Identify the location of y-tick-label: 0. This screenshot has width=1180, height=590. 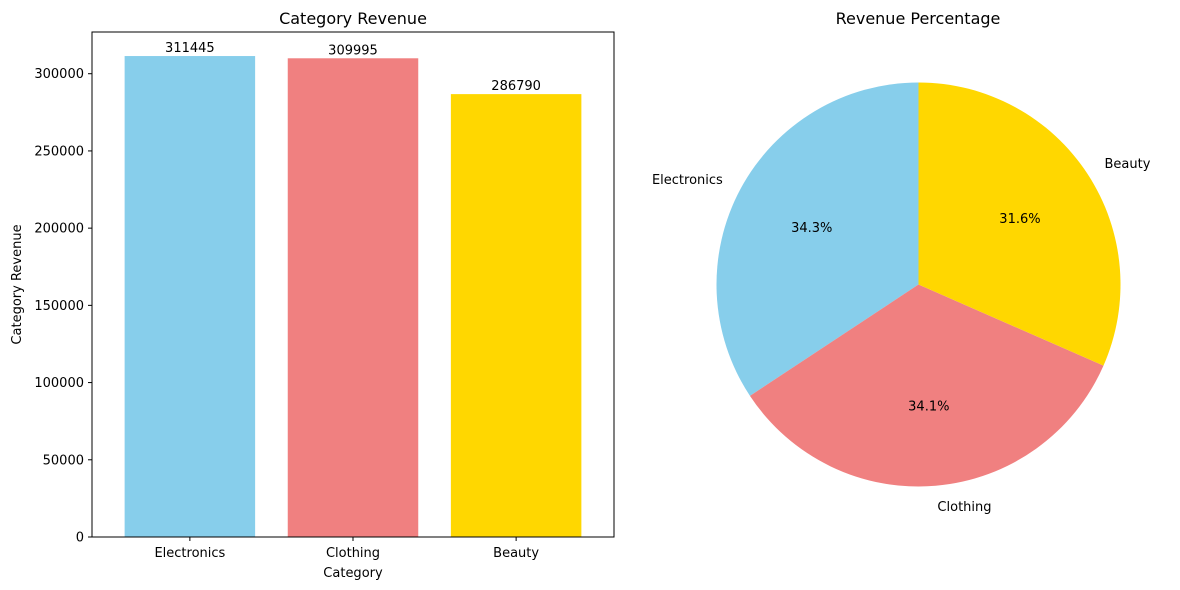
(80, 538).